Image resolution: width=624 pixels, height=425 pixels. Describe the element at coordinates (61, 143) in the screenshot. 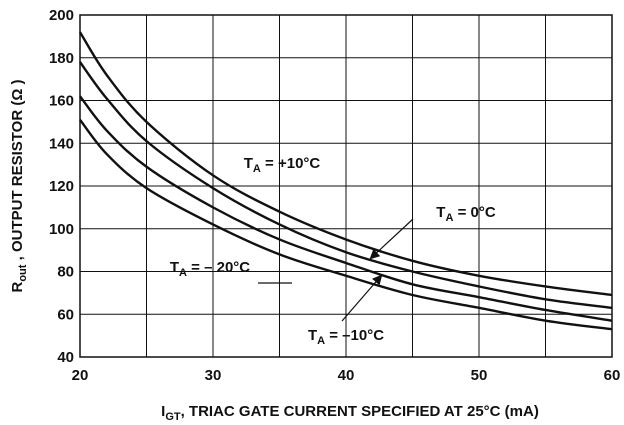

I see `y-tick-label: 140` at that location.